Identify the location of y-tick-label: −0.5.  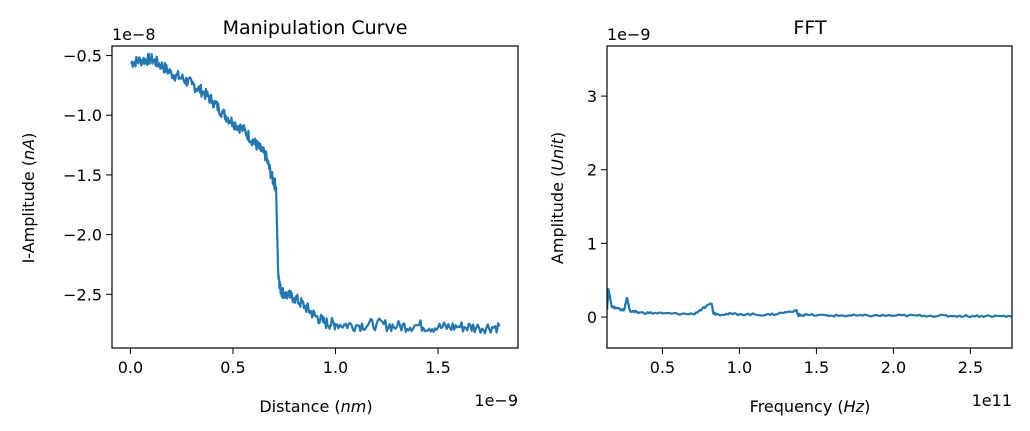
(82, 56).